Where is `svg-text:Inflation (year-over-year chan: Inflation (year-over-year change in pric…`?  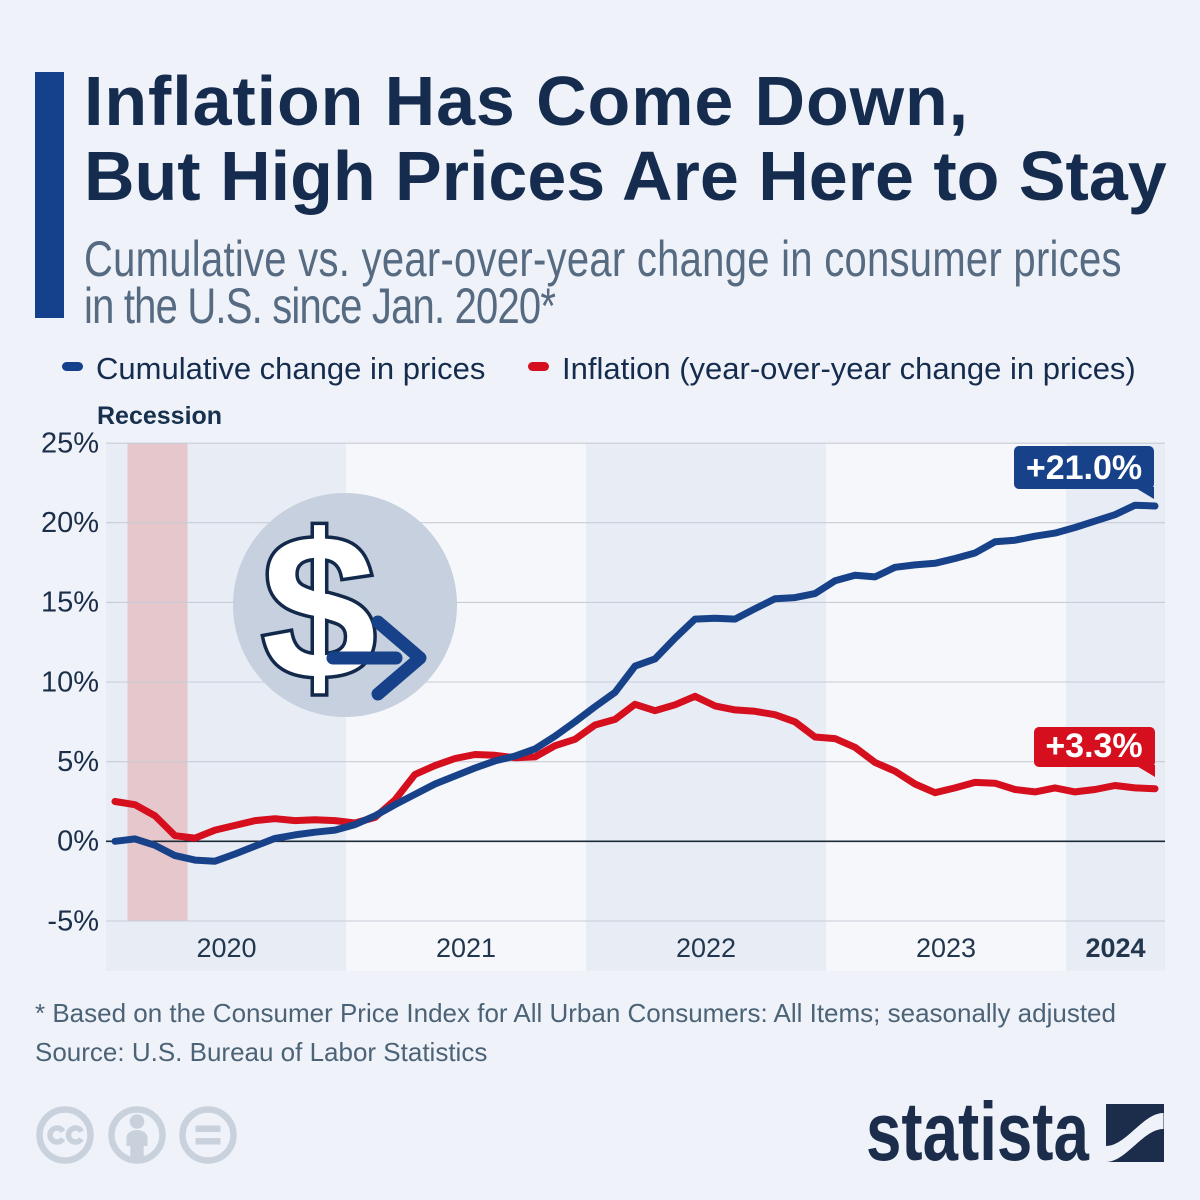
svg-text:Inflation (year-over-year chan: Inflation (year-over-year change in pric… is located at coordinates (849, 368).